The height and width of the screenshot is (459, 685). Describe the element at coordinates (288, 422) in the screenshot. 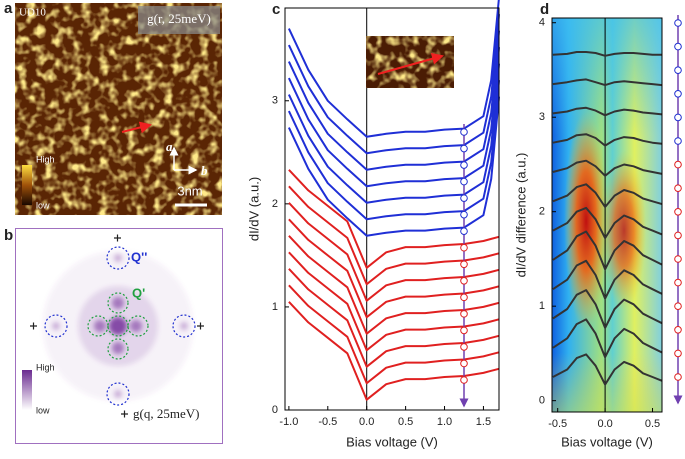

I see `x-tick-label: -1.0` at that location.